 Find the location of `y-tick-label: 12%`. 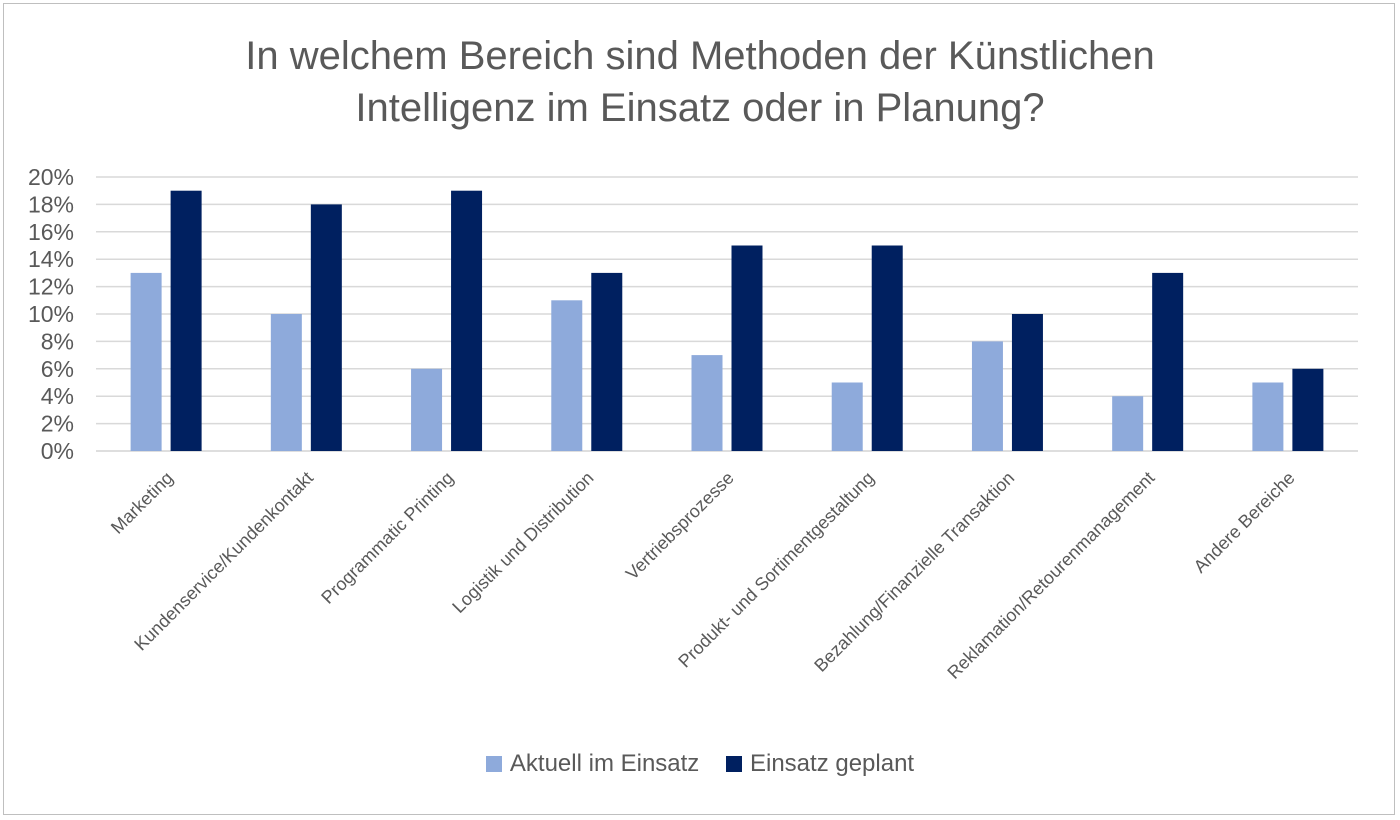

y-tick-label: 12% is located at coordinates (51, 287).